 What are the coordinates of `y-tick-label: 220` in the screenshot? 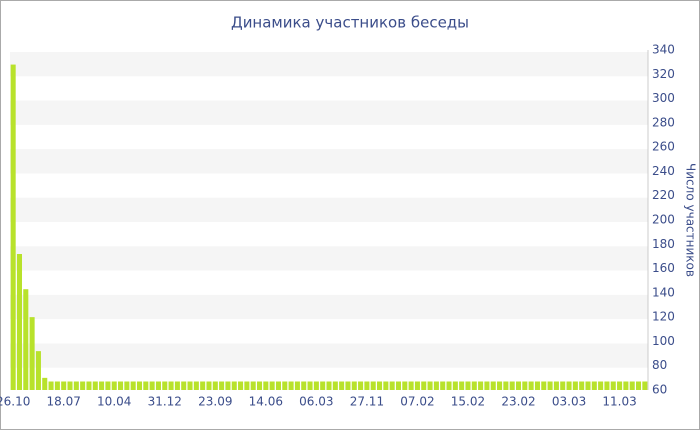 It's located at (663, 195).